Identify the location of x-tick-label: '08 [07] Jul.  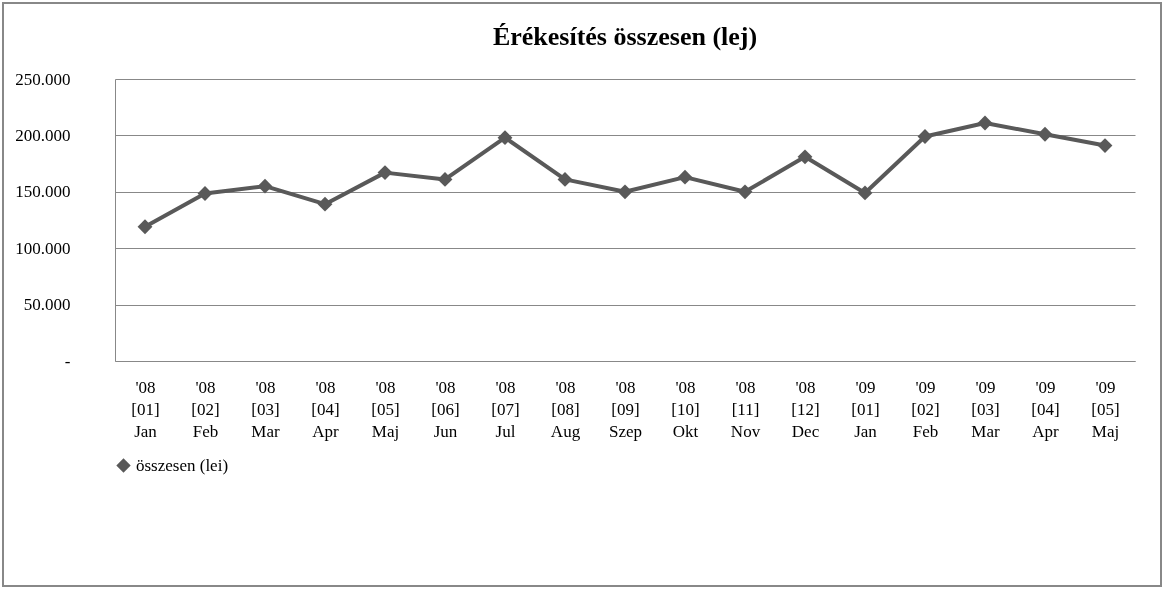
(505, 409).